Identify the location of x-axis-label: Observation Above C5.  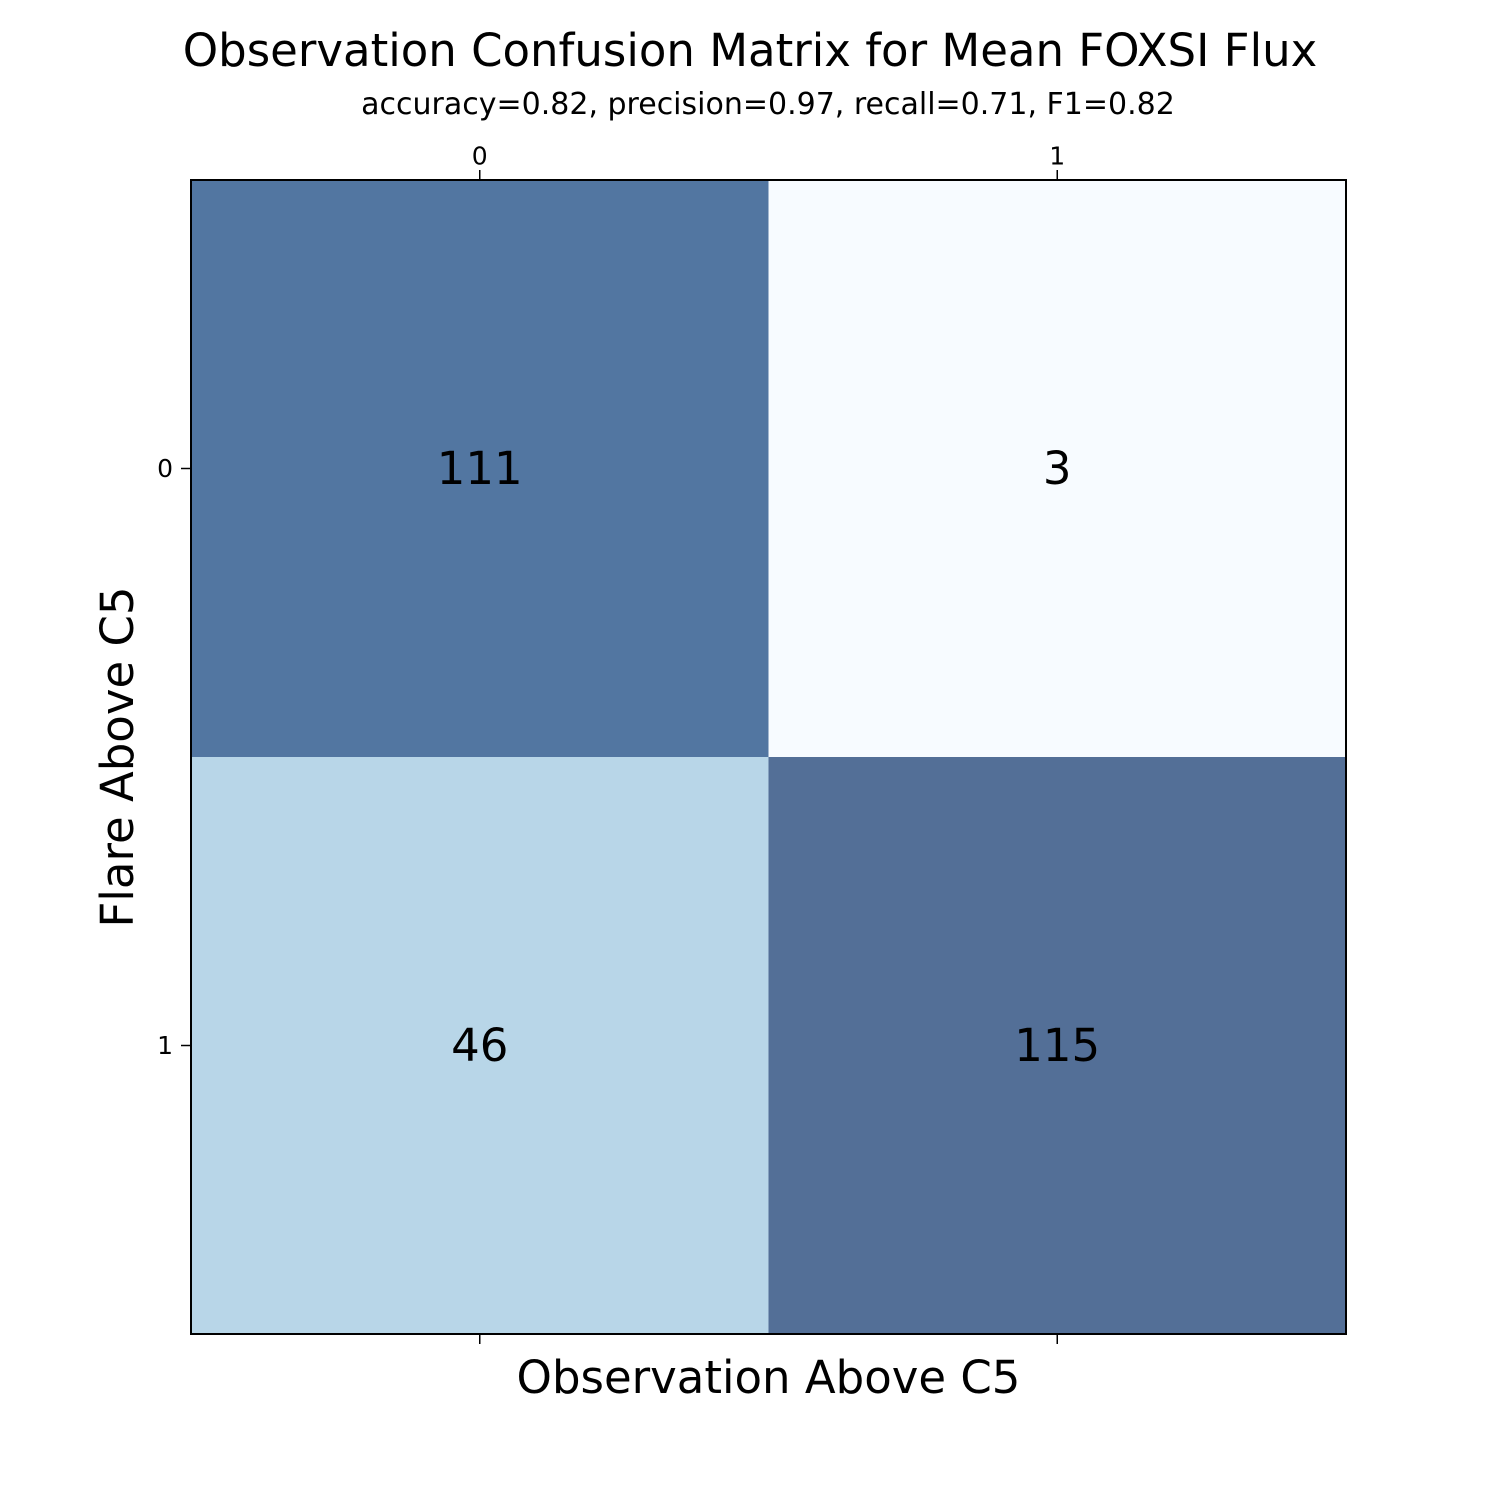
(768, 1377).